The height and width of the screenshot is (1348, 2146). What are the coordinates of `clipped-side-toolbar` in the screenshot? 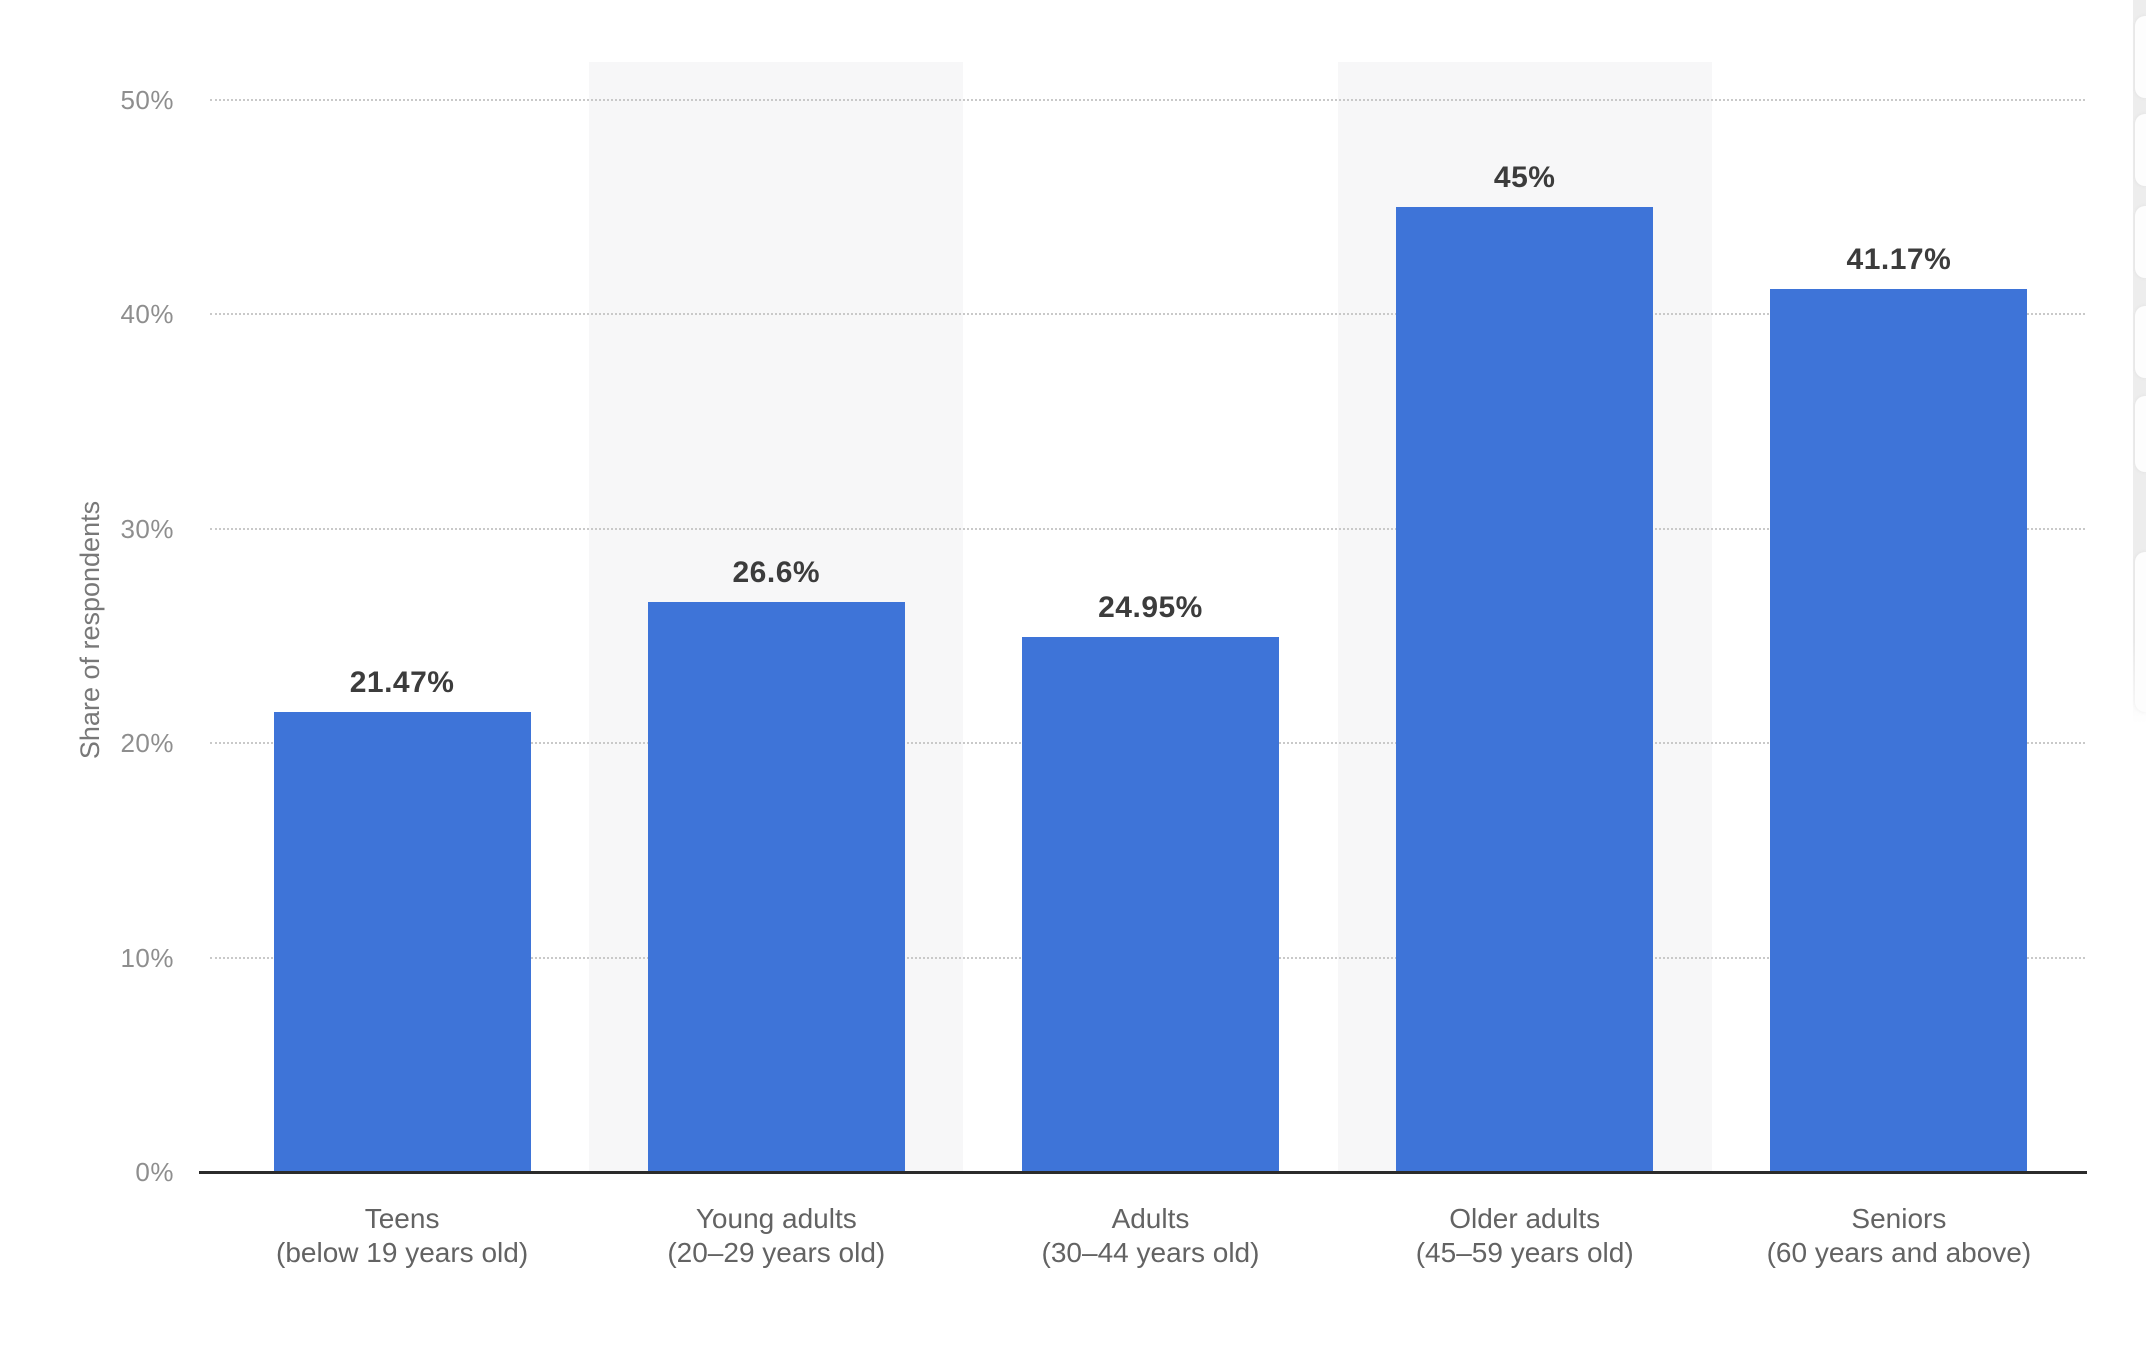 It's located at (2139, 362).